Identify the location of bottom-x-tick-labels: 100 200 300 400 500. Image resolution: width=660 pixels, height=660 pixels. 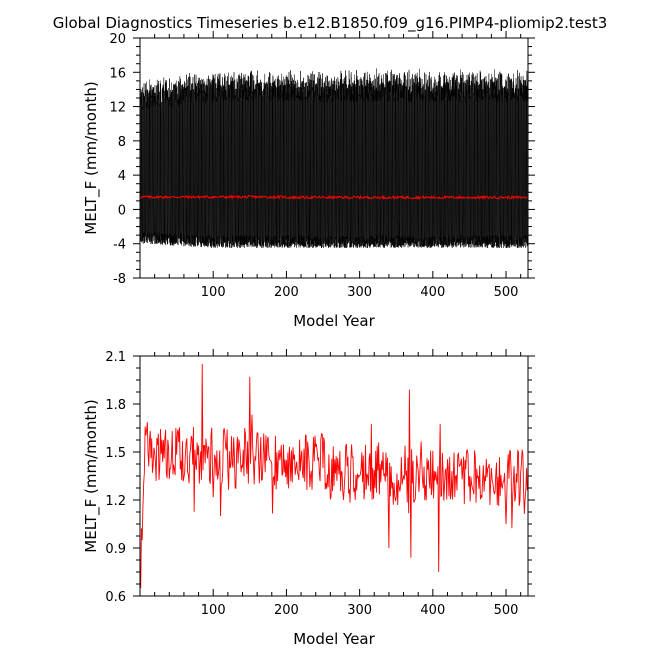
(360, 610).